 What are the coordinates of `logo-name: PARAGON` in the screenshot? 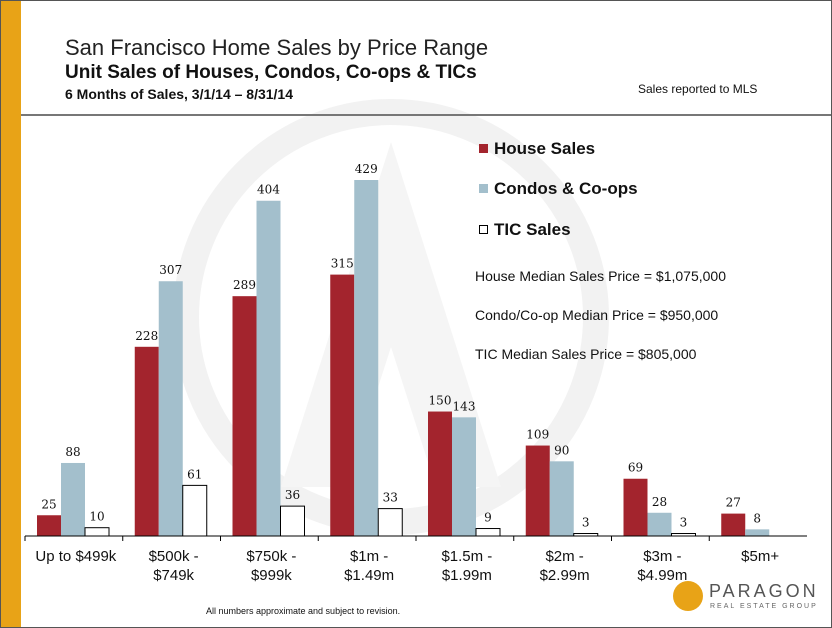 It's located at (764, 591).